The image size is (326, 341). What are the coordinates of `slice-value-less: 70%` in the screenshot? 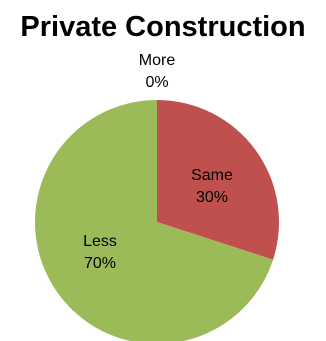 It's located at (100, 263).